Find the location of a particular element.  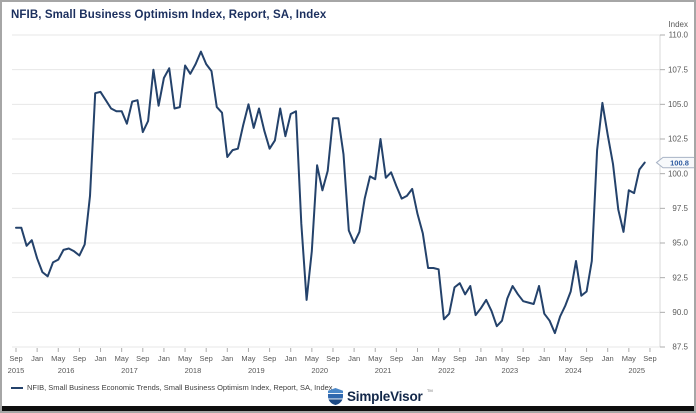

x-year-label: 2018 is located at coordinates (193, 370).